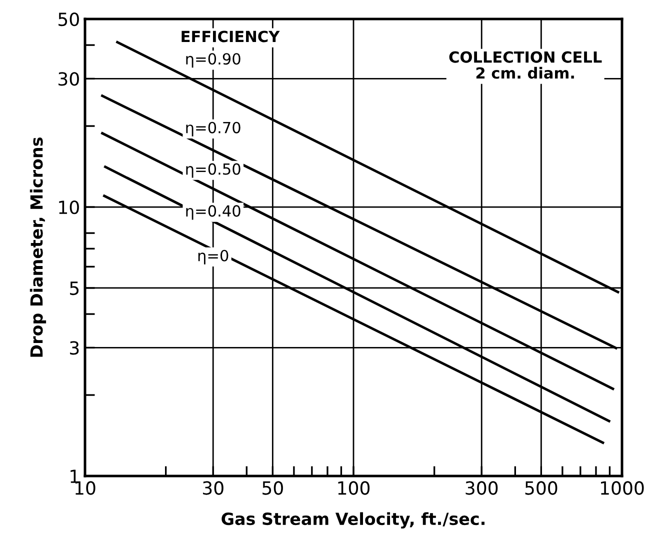 This screenshot has width=648, height=542. I want to click on series-label: η=0.50, so click(213, 170).